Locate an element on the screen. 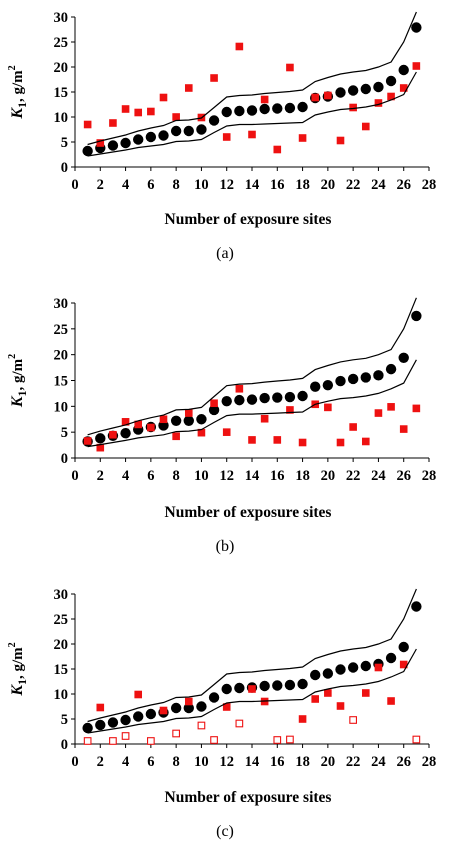 The width and height of the screenshot is (451, 848). y-tick-label: 20 is located at coordinates (61, 645).